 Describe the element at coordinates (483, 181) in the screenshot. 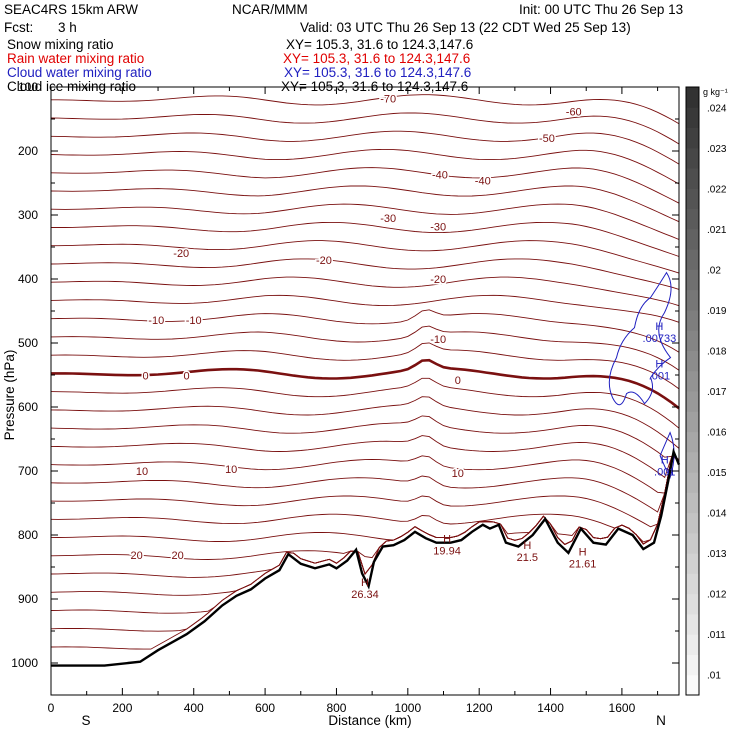

I see `contour-label: -40` at that location.